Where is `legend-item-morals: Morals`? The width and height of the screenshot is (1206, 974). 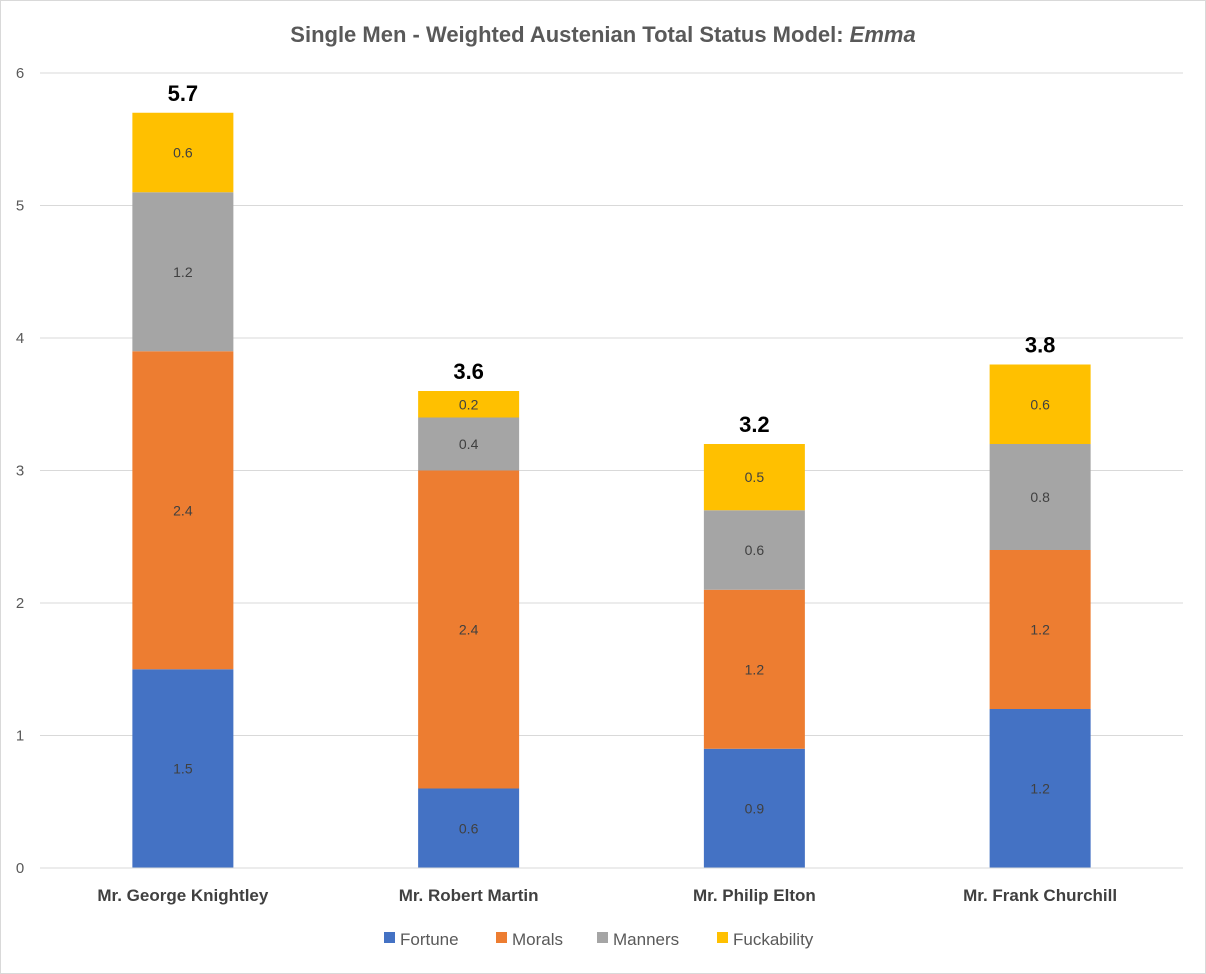
legend-item-morals: Morals is located at coordinates (529, 939).